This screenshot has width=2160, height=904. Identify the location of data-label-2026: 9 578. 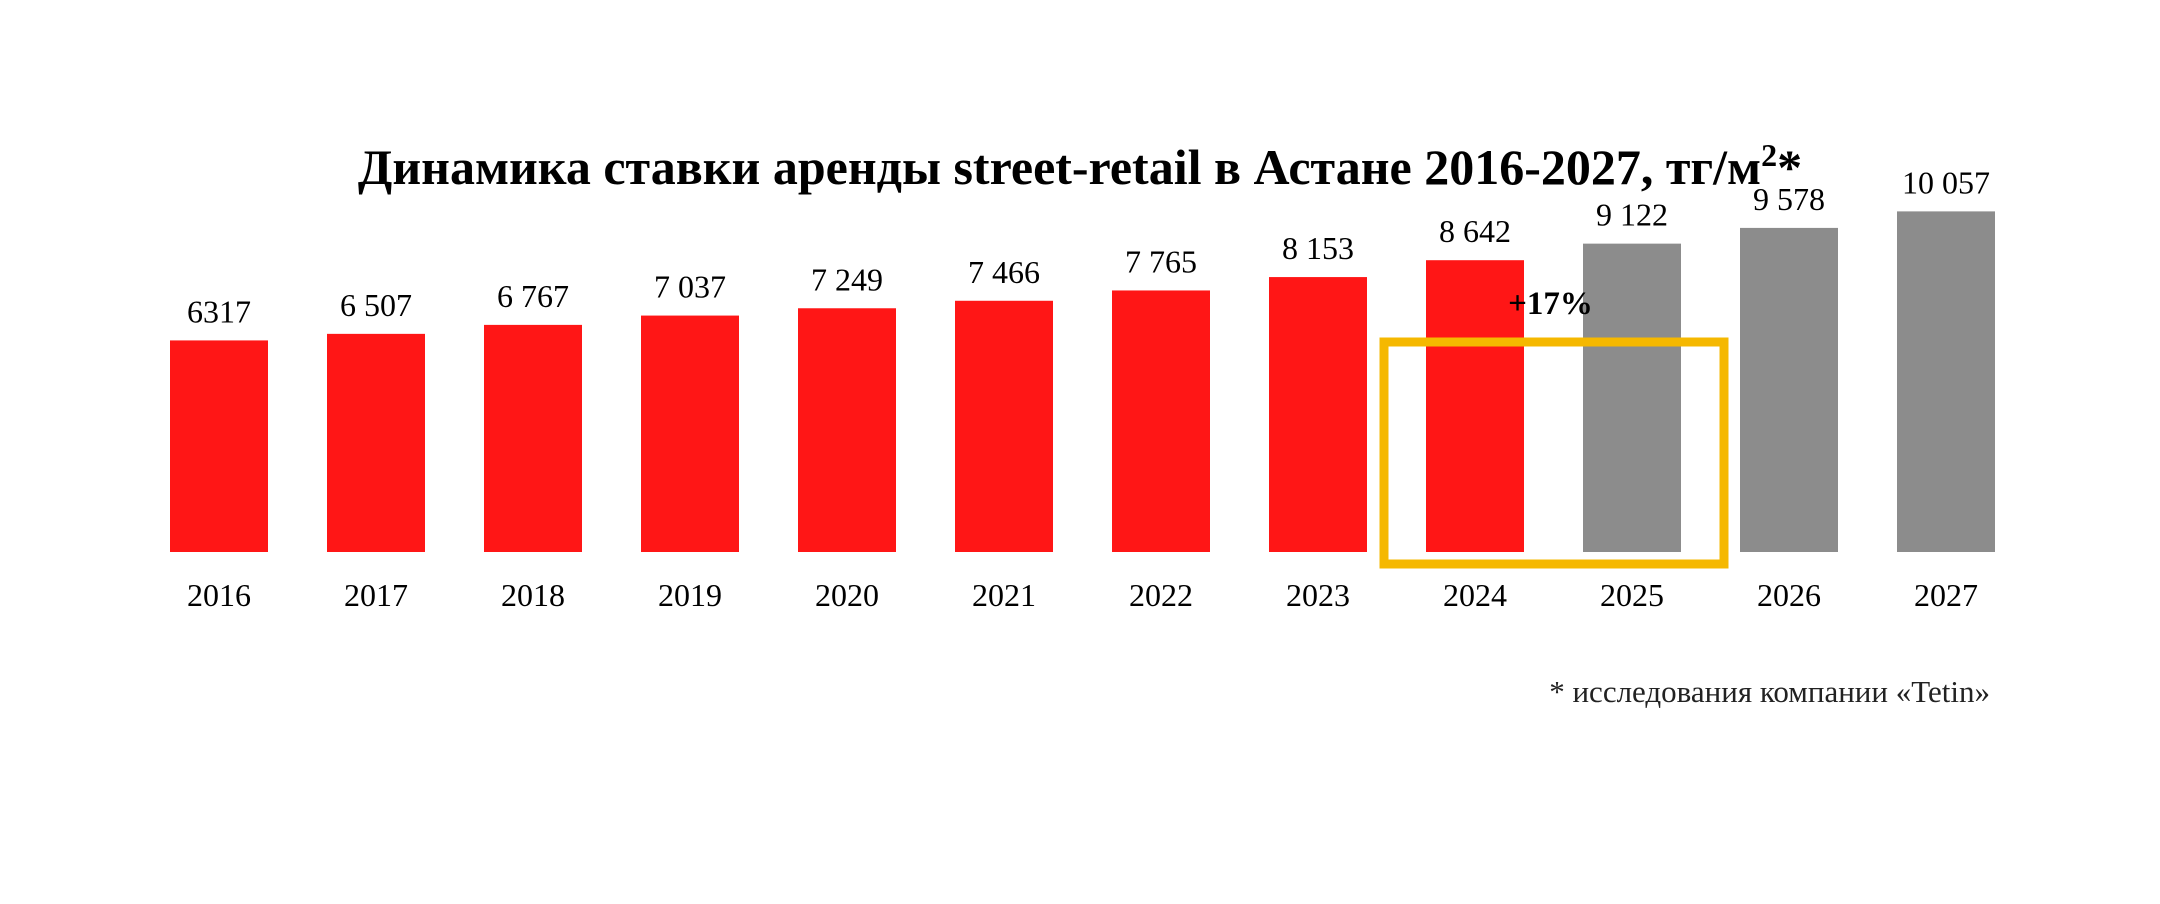
(1789, 199).